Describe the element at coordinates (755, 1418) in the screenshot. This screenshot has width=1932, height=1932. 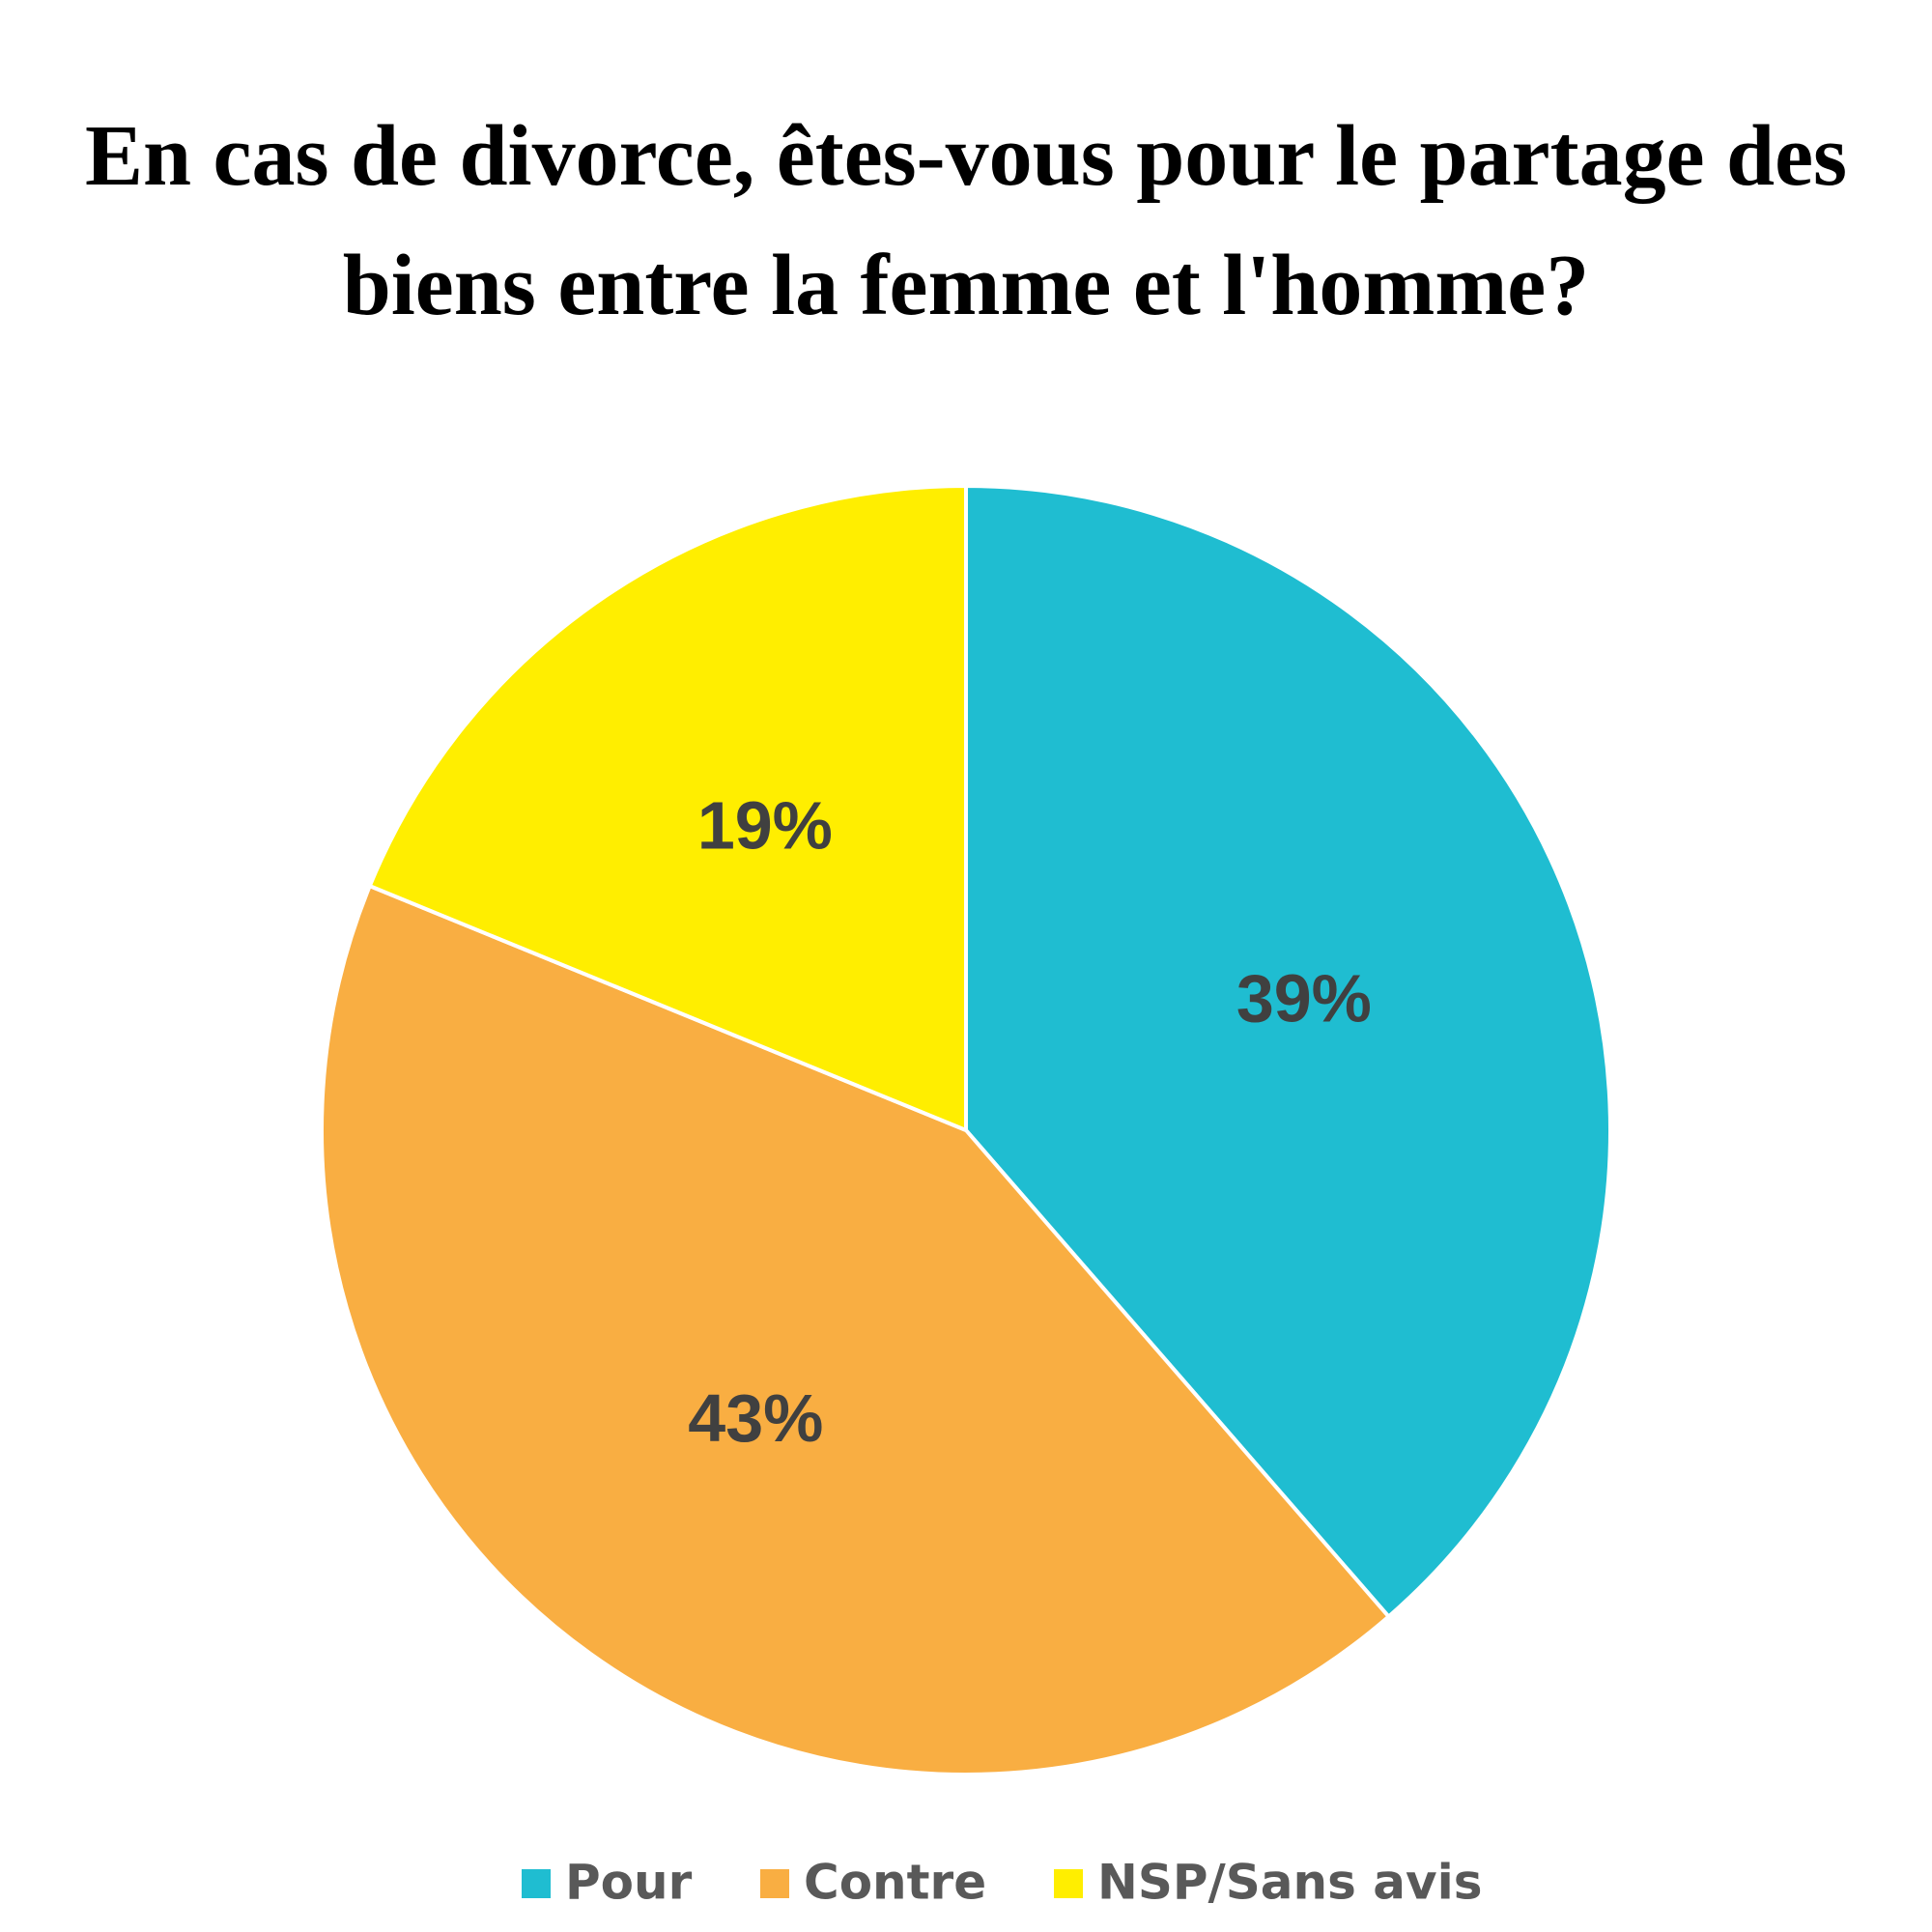
I see `value-label: 43%` at that location.